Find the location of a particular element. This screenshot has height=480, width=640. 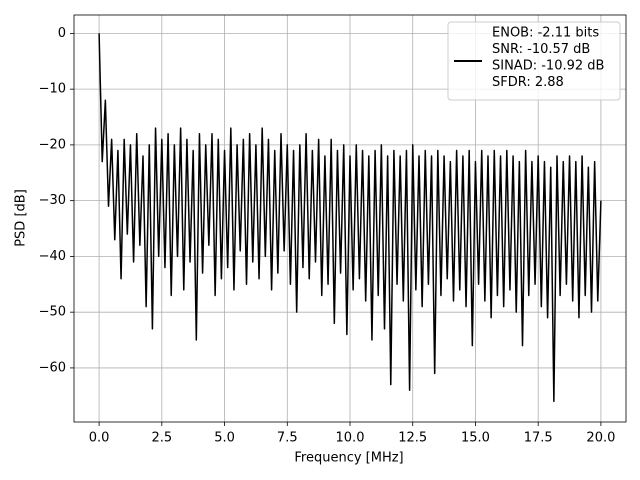

x-tick-label: 7.5 is located at coordinates (287, 438).